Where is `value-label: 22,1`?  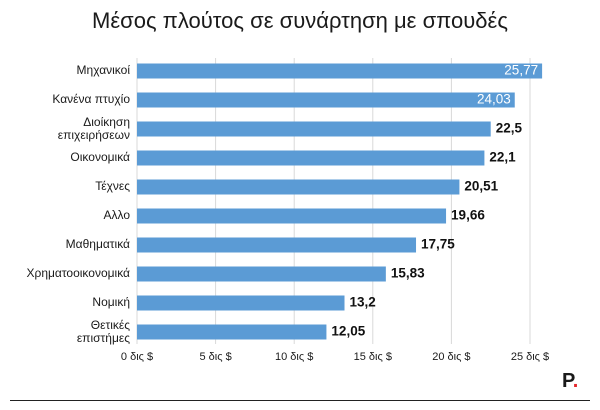
value-label: 22,1 is located at coordinates (502, 157).